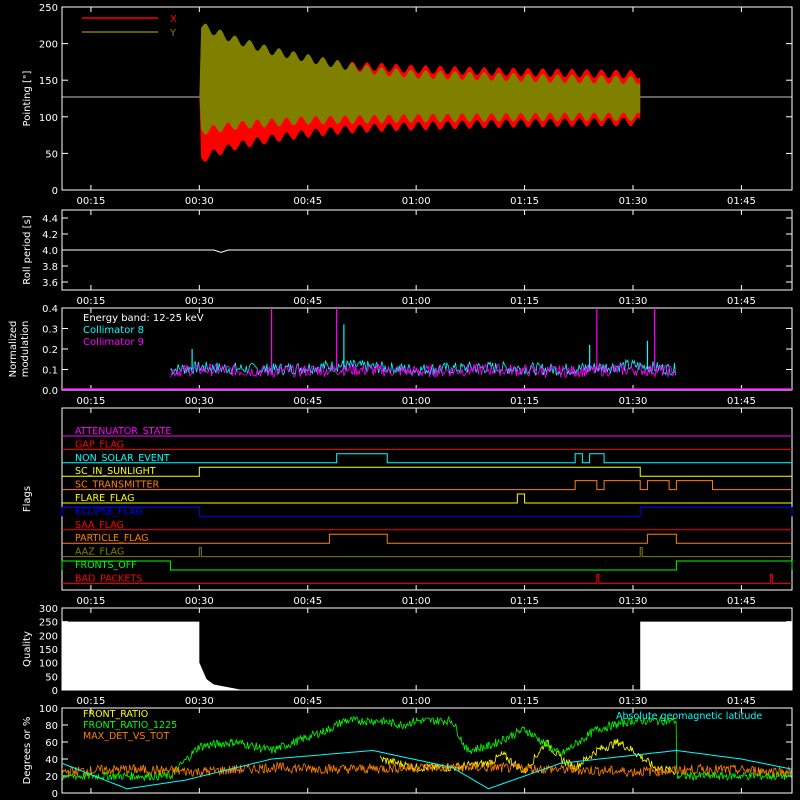  Describe the element at coordinates (50, 251) in the screenshot. I see `y-tick-label: 4.0` at that location.